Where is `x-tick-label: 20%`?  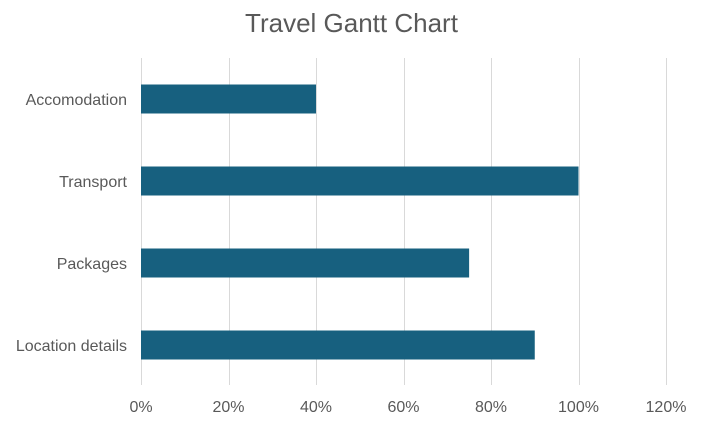 x-tick-label: 20% is located at coordinates (228, 407).